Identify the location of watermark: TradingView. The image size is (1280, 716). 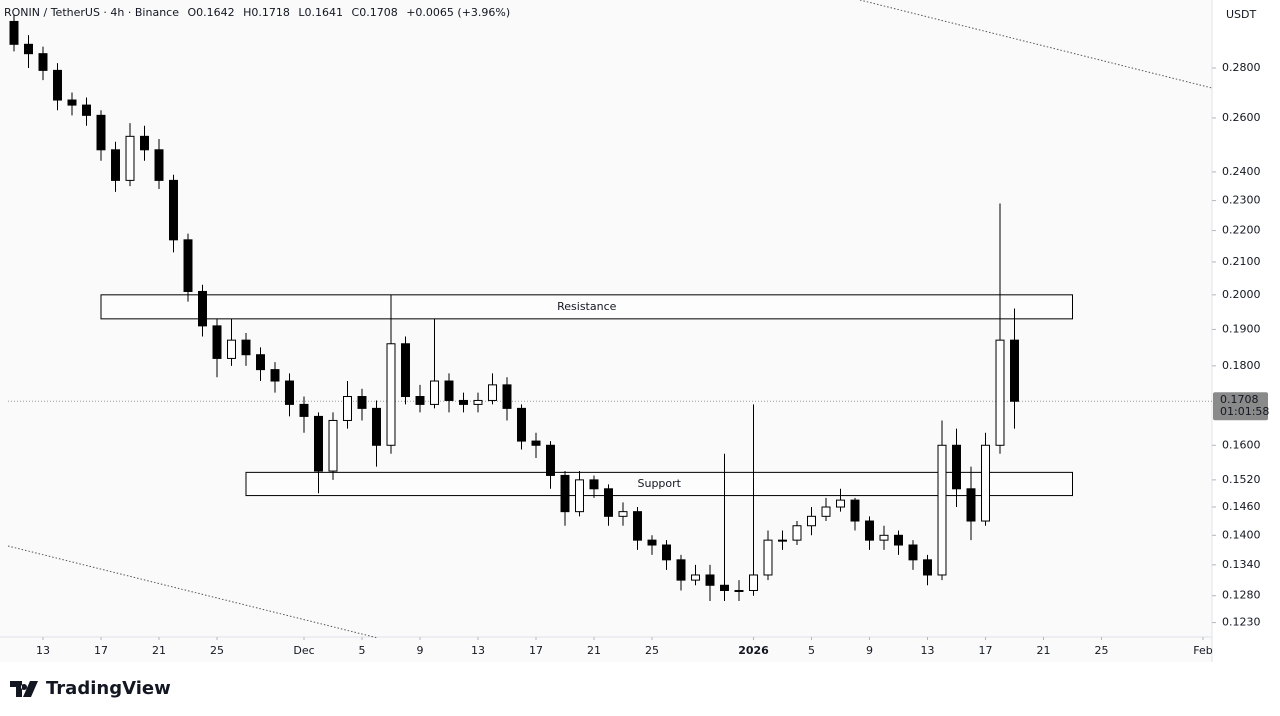
(90, 688).